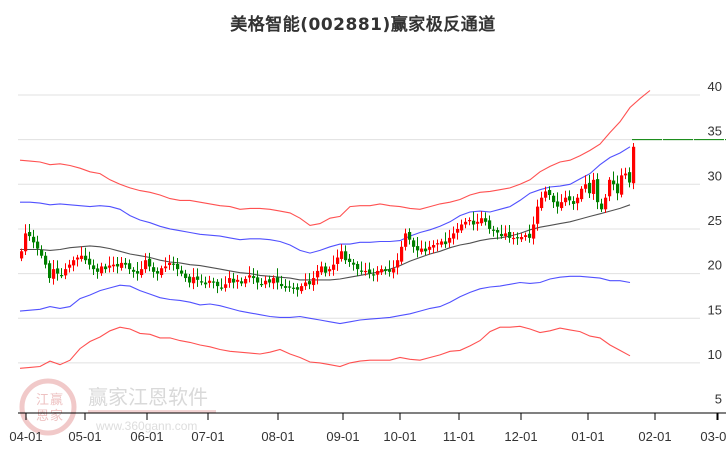 The image size is (726, 450). Describe the element at coordinates (715, 220) in the screenshot. I see `y-tick-label: 25` at that location.